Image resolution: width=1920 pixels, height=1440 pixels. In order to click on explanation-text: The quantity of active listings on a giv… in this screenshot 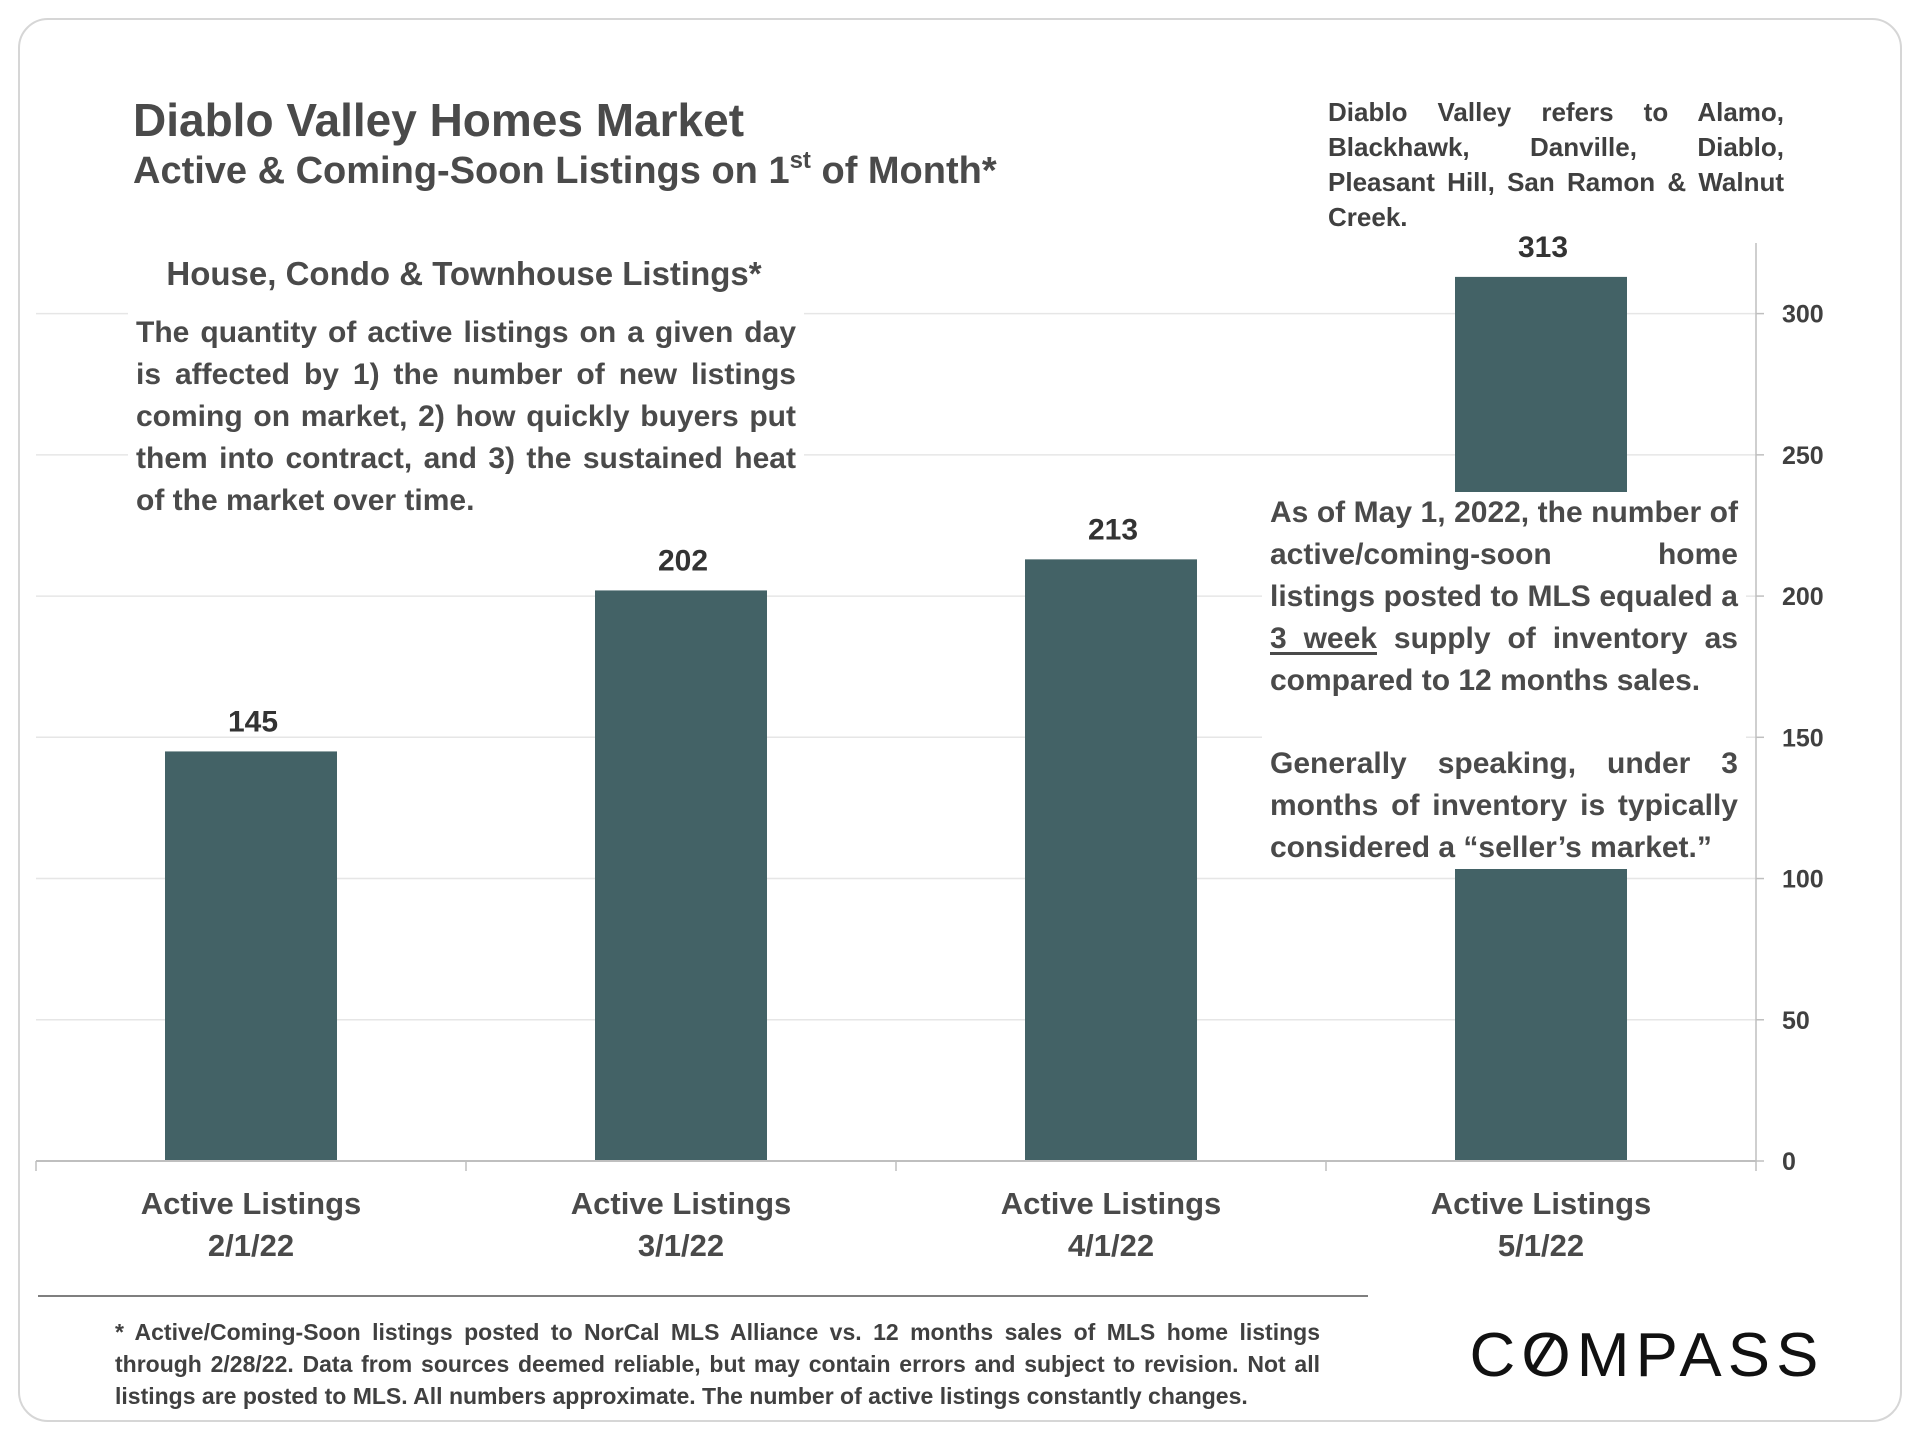, I will do `click(466, 417)`.